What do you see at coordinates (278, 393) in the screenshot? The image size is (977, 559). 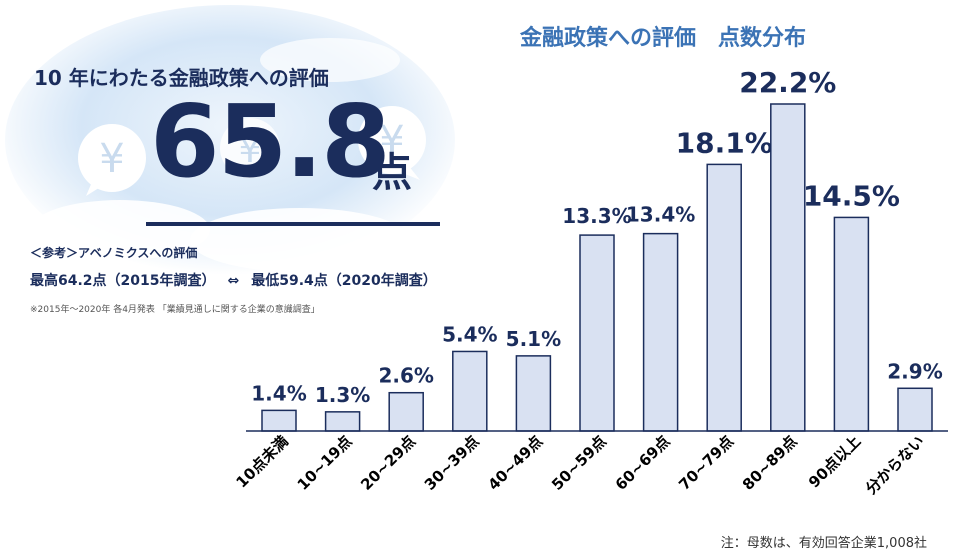 I see `data-label-0: 1.4%` at bounding box center [278, 393].